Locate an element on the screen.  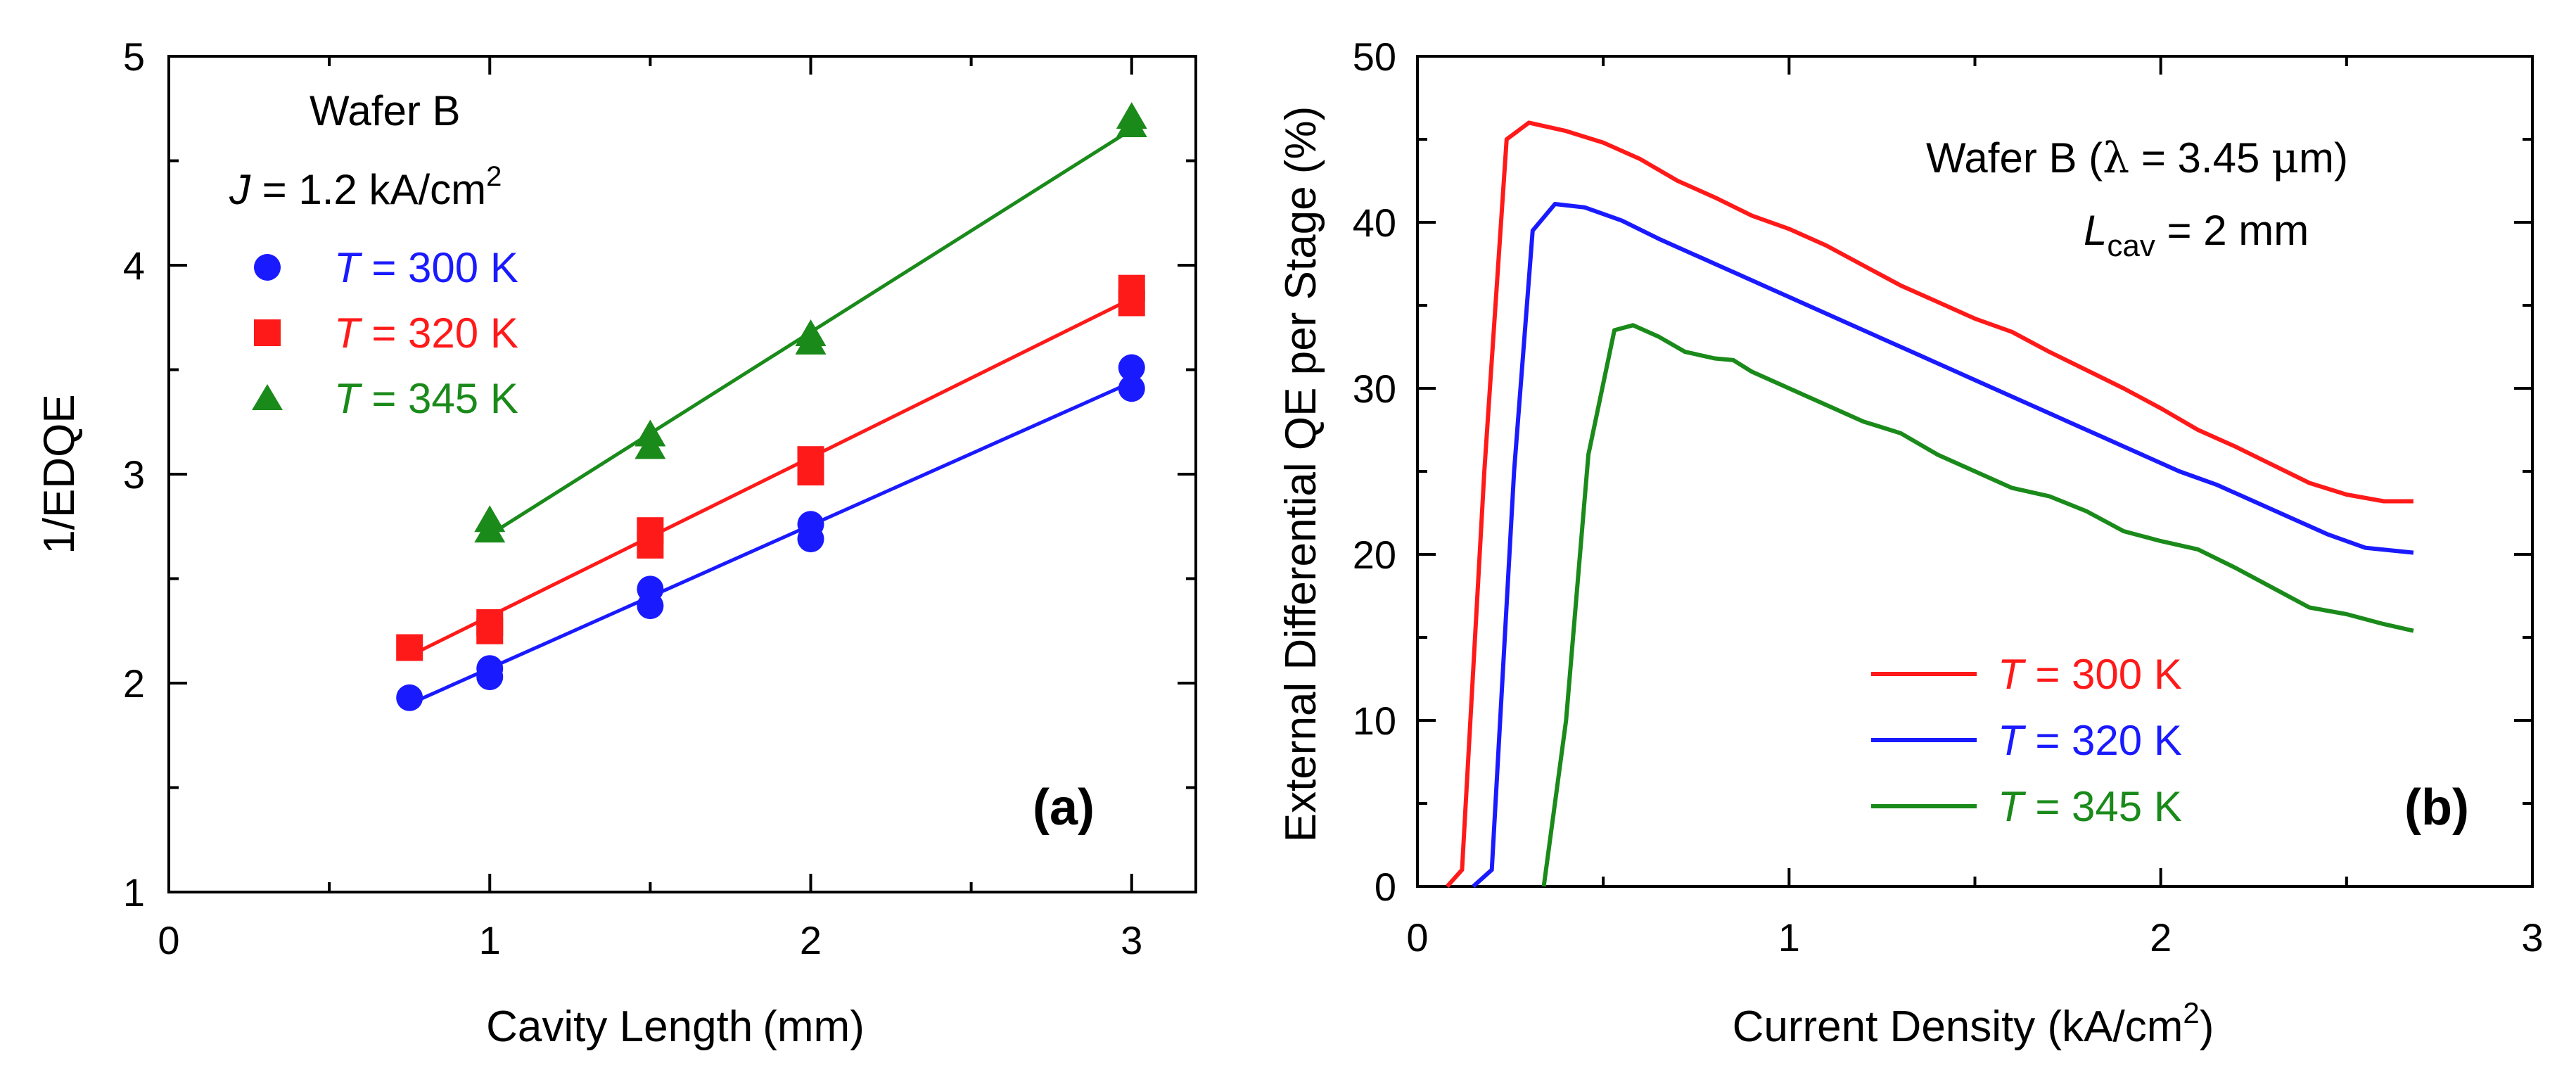
panel-b-y-tick-label: 10 is located at coordinates (1374, 721).